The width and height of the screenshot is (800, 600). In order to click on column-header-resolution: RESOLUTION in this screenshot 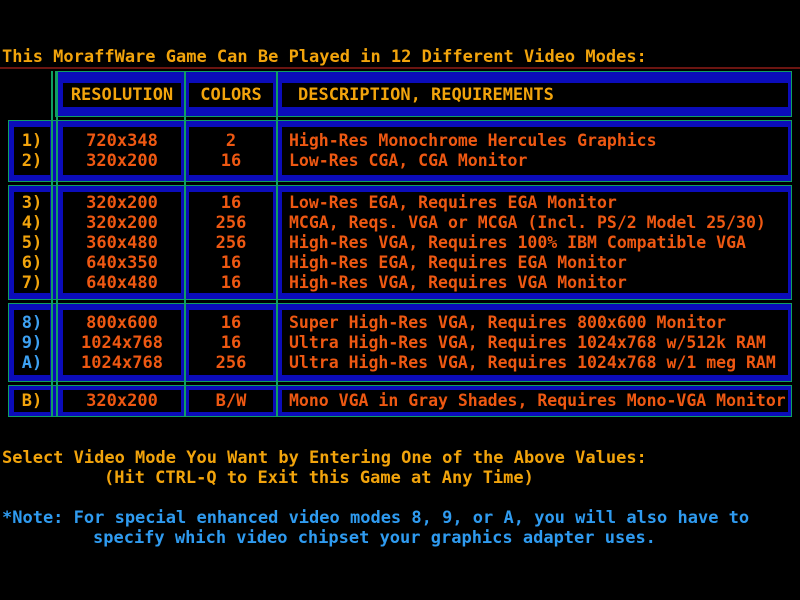, I will do `click(122, 95)`.